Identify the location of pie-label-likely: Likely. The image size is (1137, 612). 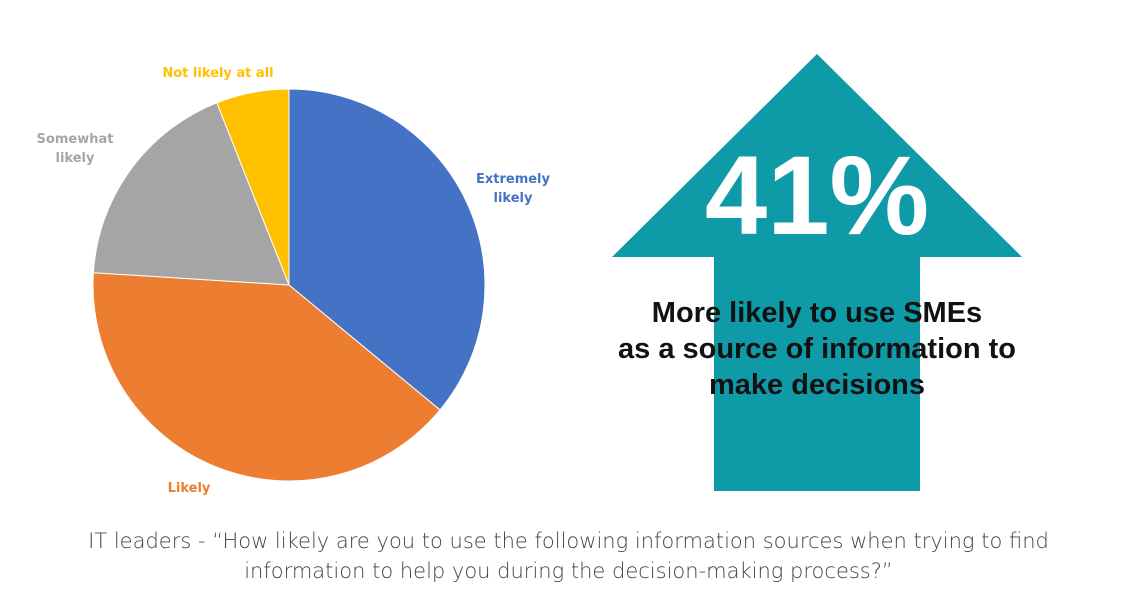
(189, 488).